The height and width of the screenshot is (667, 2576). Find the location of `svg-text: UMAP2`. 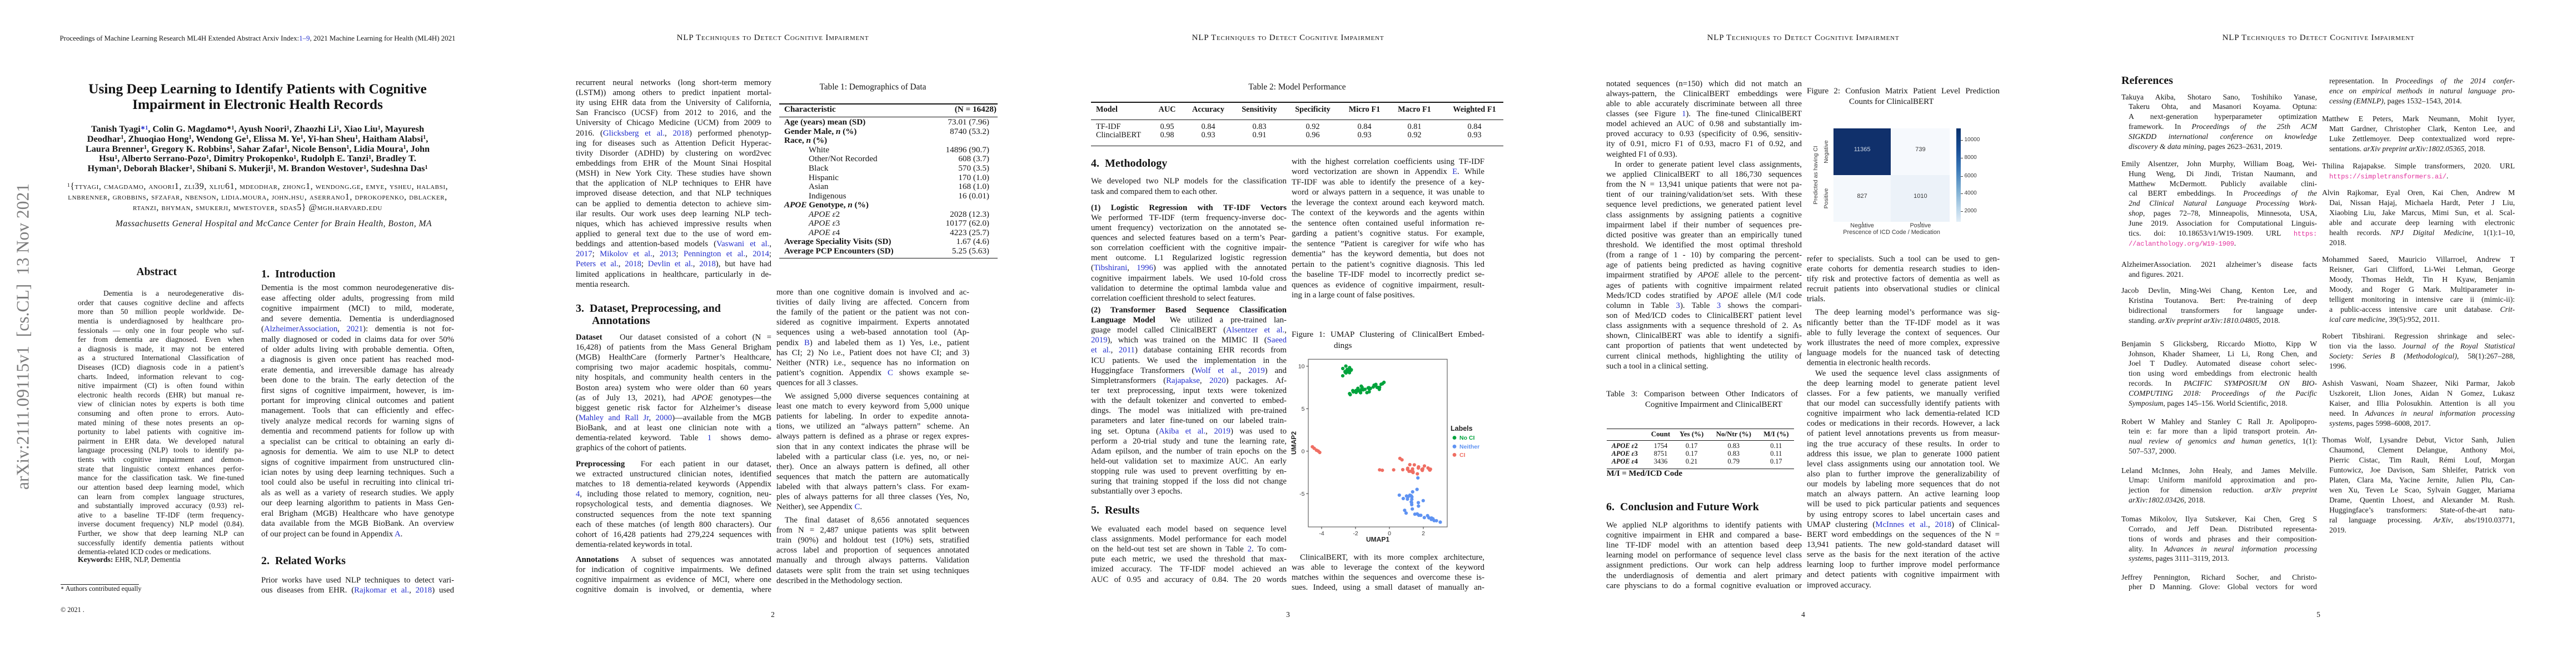

svg-text: UMAP2 is located at coordinates (1294, 443).